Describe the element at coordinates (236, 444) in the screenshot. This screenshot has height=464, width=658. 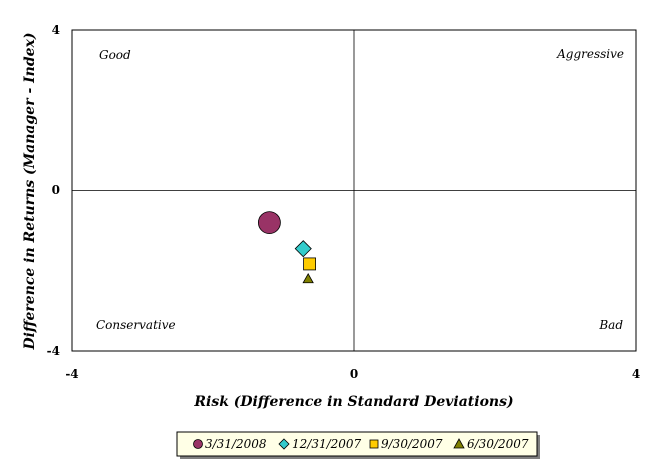
I see `legend-label: 3/31/2008` at that location.